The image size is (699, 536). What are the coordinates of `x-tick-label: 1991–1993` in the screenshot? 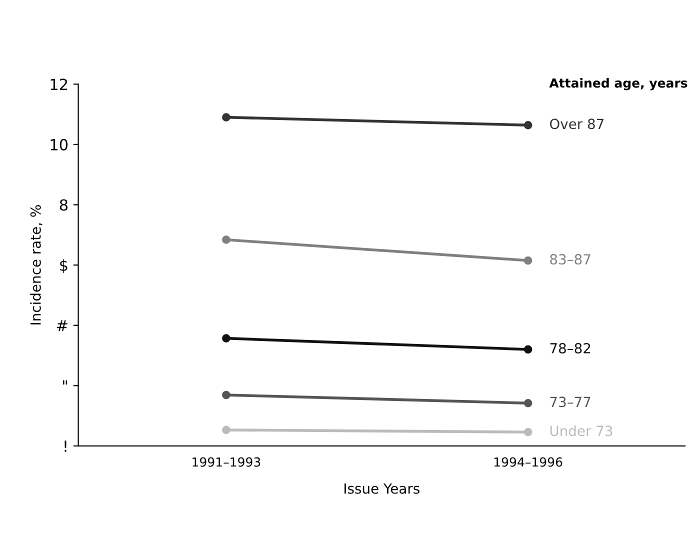 It's located at (226, 462).